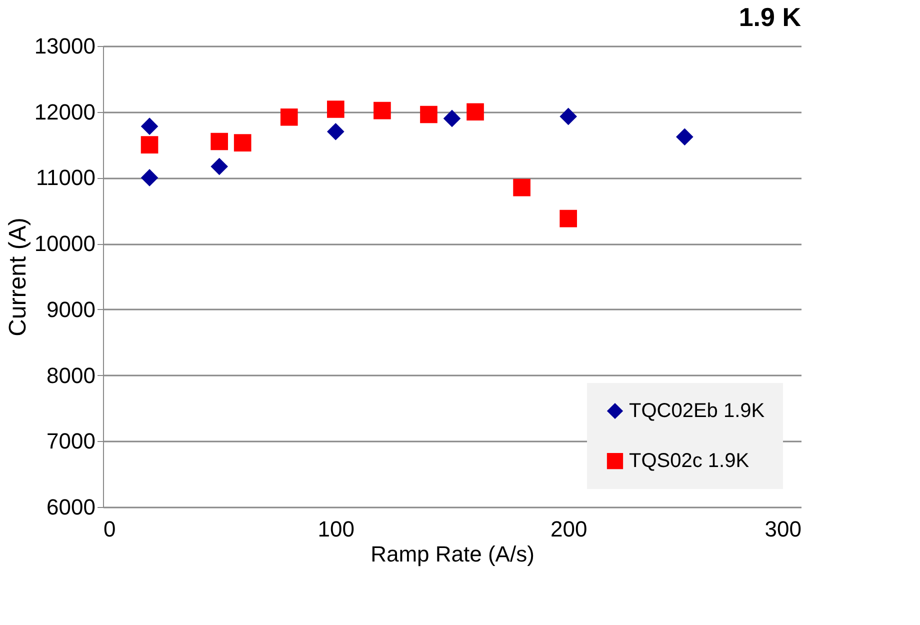  Describe the element at coordinates (110, 529) in the screenshot. I see `x-tick-label: 0` at that location.